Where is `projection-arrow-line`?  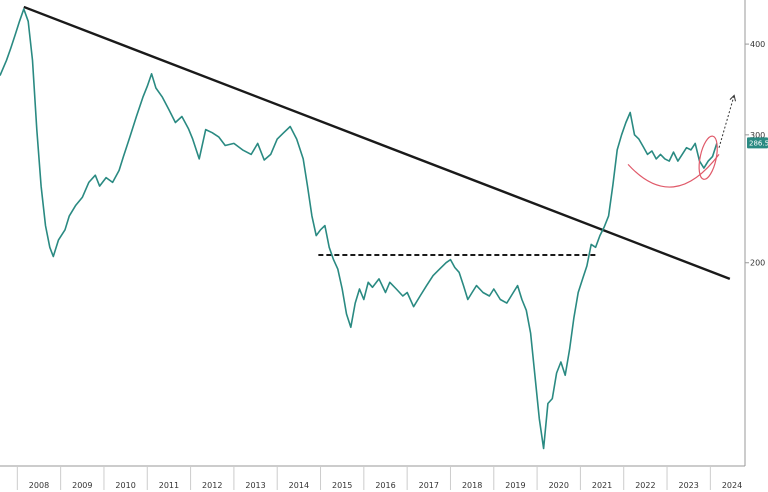
projection-arrow-line is located at coordinates (726, 121).